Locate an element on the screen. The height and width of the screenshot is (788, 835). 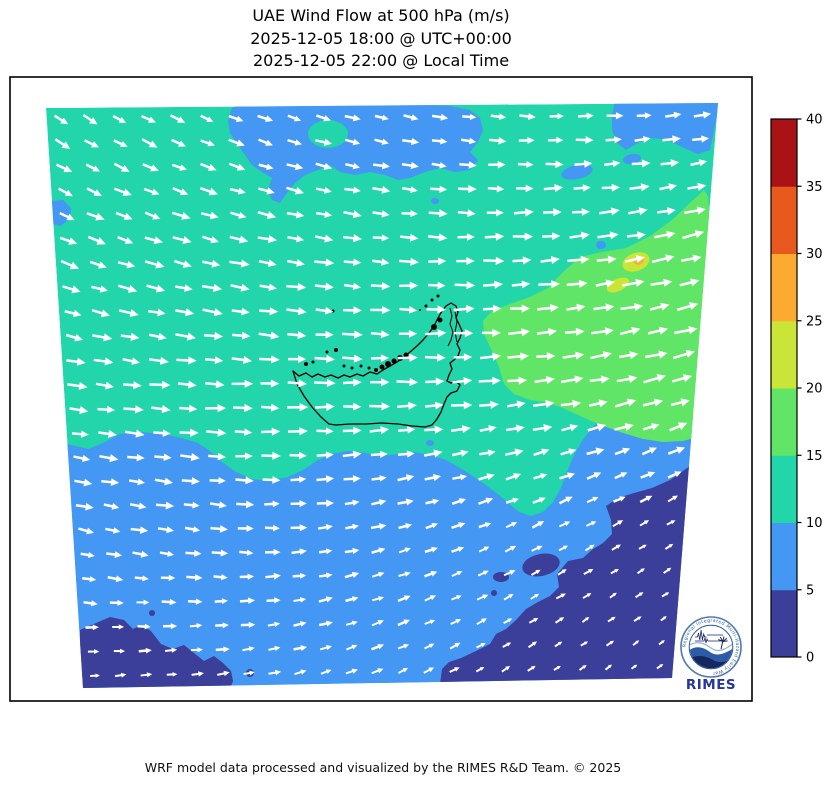
colorbar-tick-label: 15 is located at coordinates (814, 456).